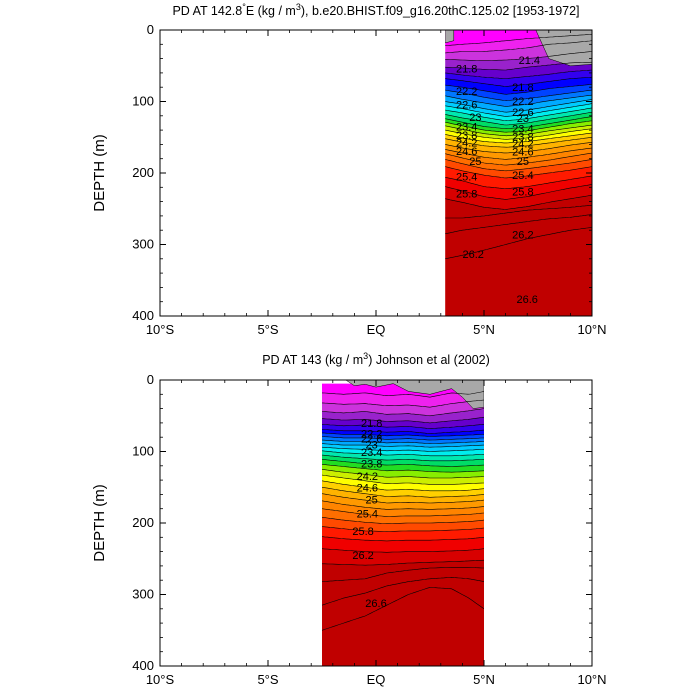 Image resolution: width=700 pixels, height=700 pixels. What do you see at coordinates (522, 153) in the screenshot?
I see `contour-label: 24.6` at bounding box center [522, 153].